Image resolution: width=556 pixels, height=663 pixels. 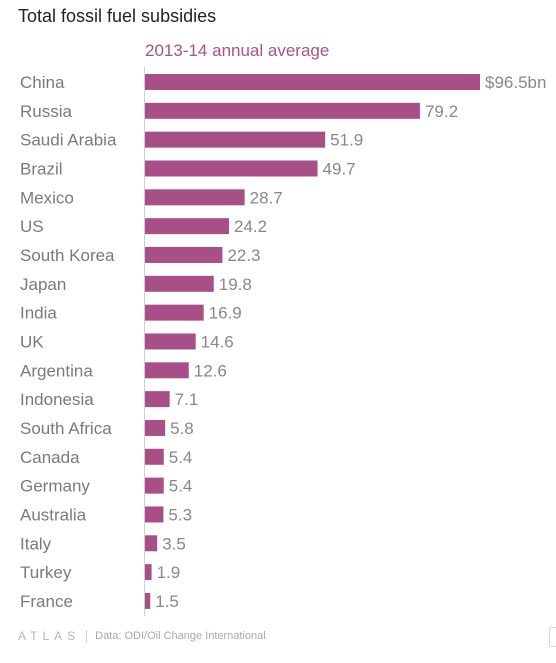 I want to click on value-label: $96.5bn, so click(x=515, y=82).